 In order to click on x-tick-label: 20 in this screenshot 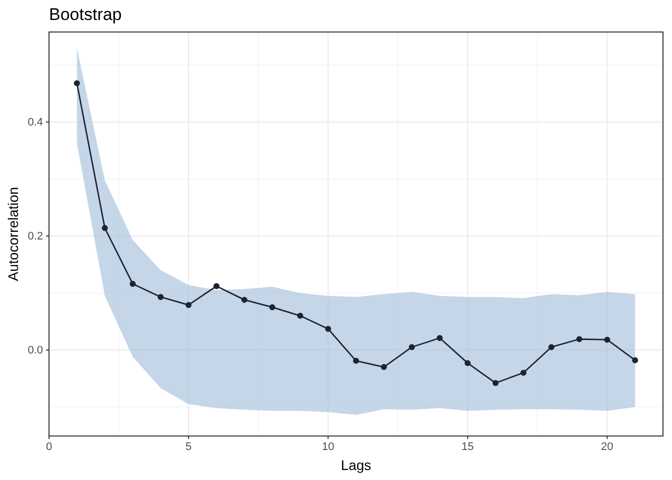, I will do `click(607, 446)`.